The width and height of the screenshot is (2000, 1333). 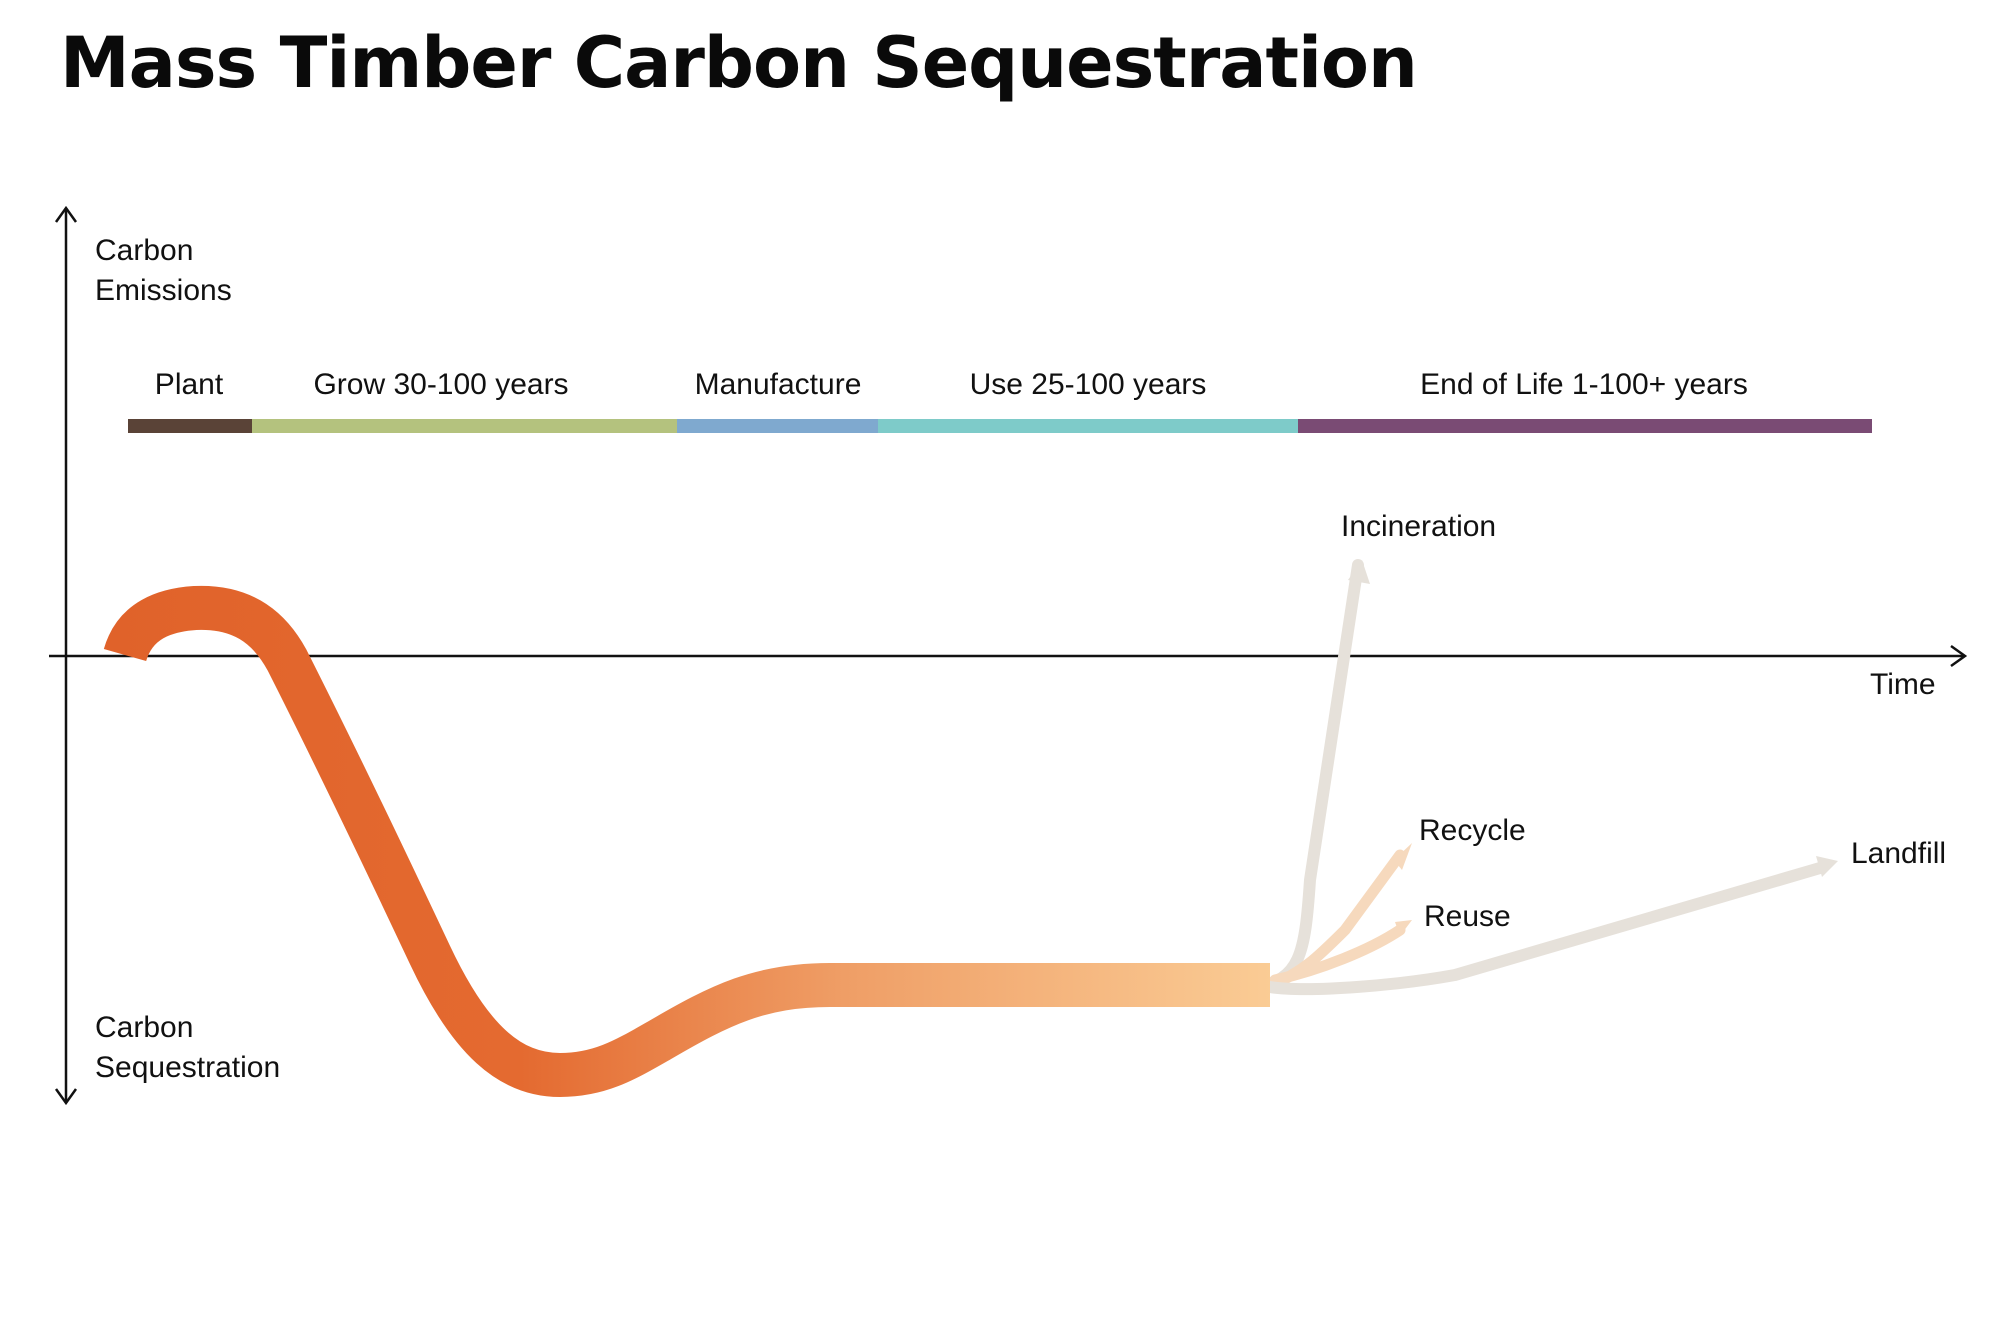 What do you see at coordinates (163, 290) in the screenshot?
I see `y-axis-top-label-line-2: Emissions` at bounding box center [163, 290].